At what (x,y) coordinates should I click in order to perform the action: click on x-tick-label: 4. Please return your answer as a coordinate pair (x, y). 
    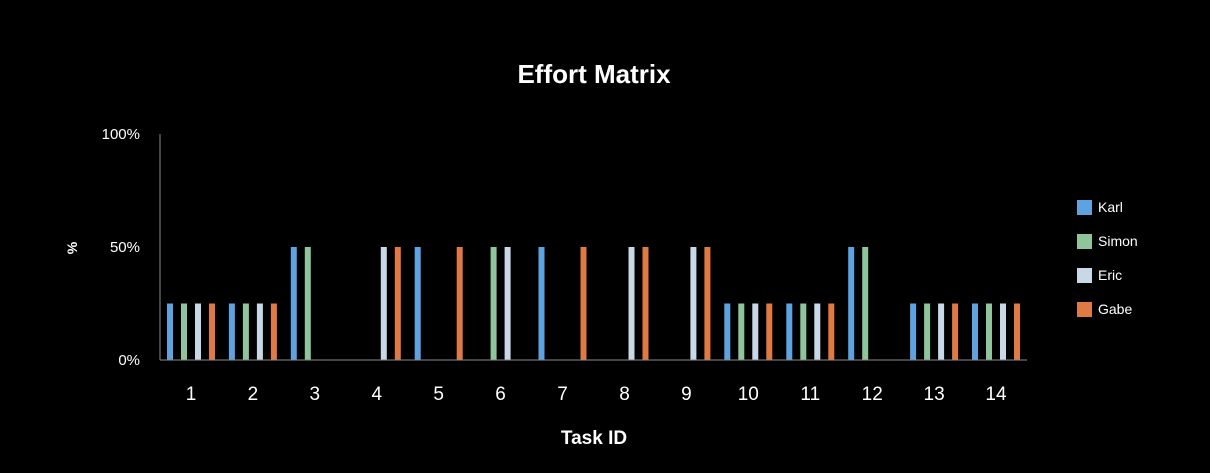
    Looking at the image, I should click on (377, 394).